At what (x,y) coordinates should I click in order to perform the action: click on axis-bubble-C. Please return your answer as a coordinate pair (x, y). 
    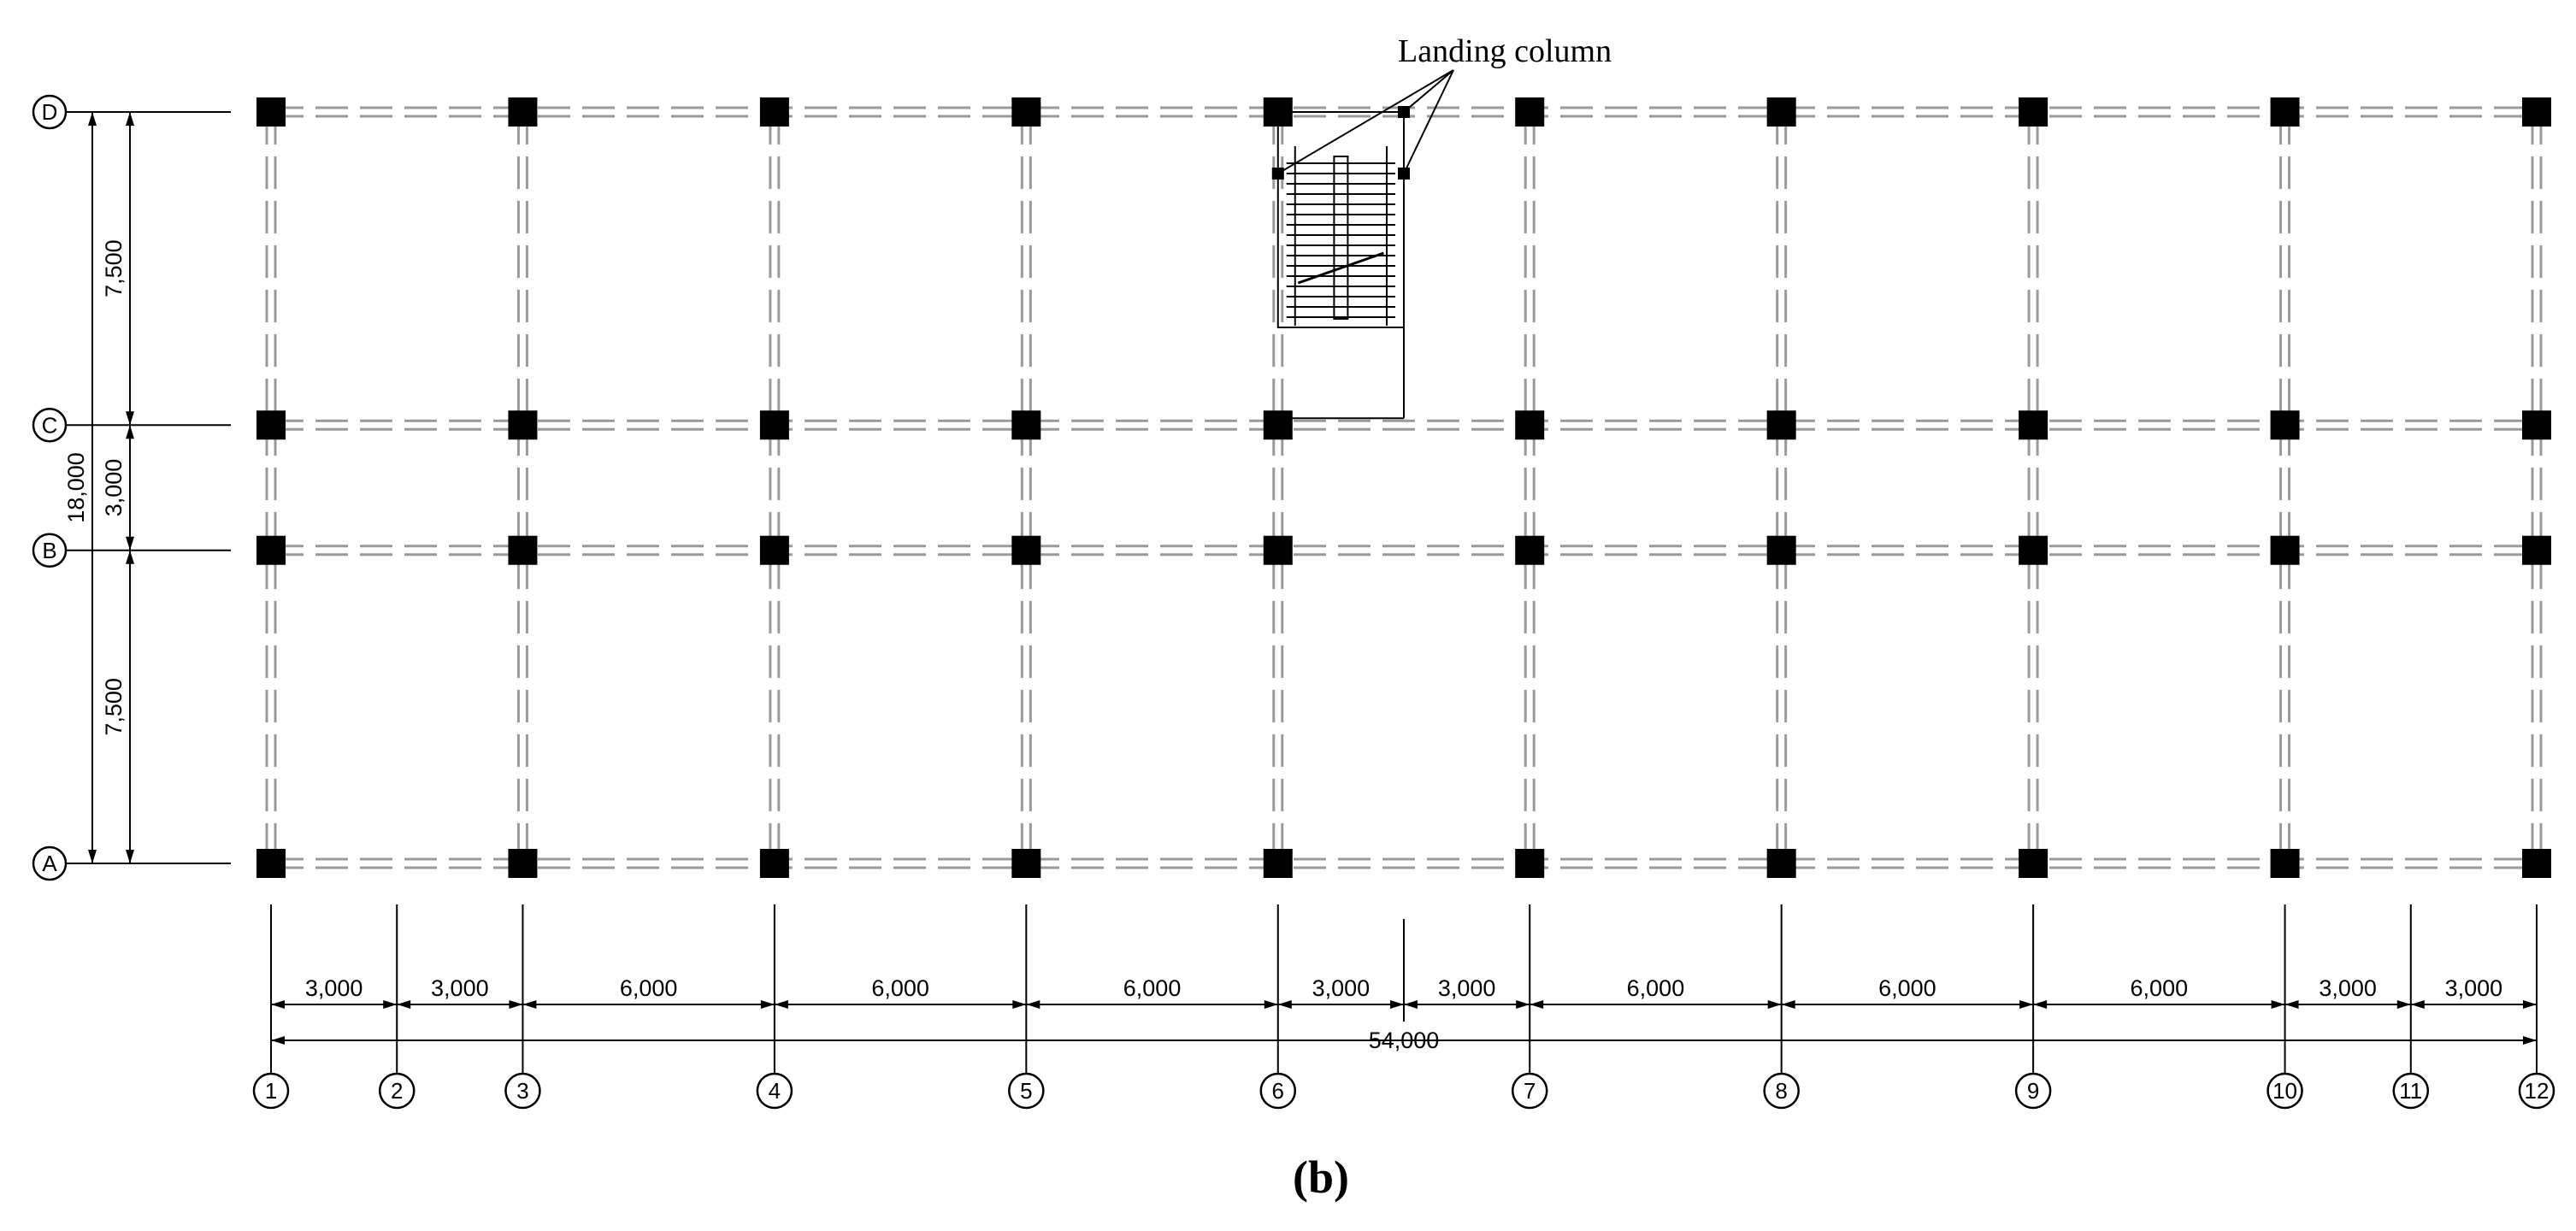
    Looking at the image, I should click on (50, 425).